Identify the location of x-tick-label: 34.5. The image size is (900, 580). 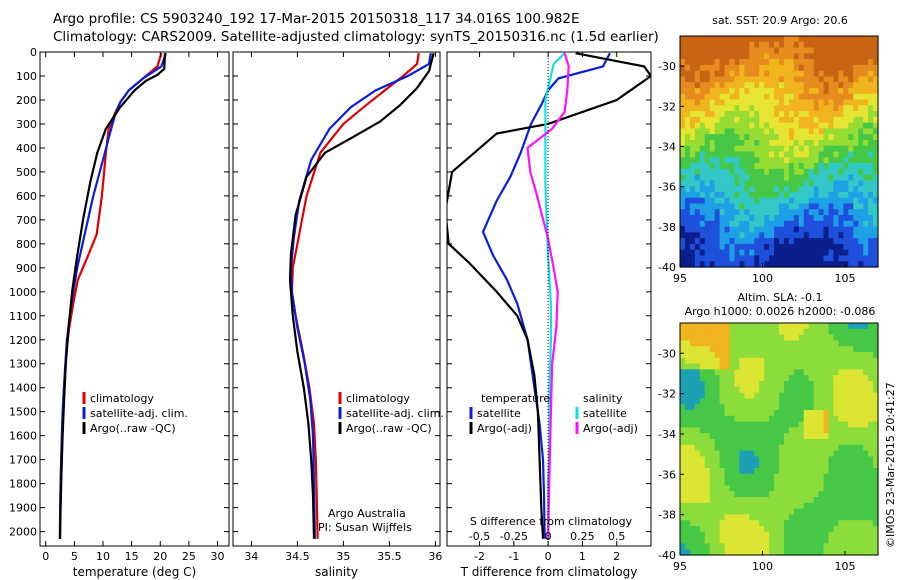
(297, 556).